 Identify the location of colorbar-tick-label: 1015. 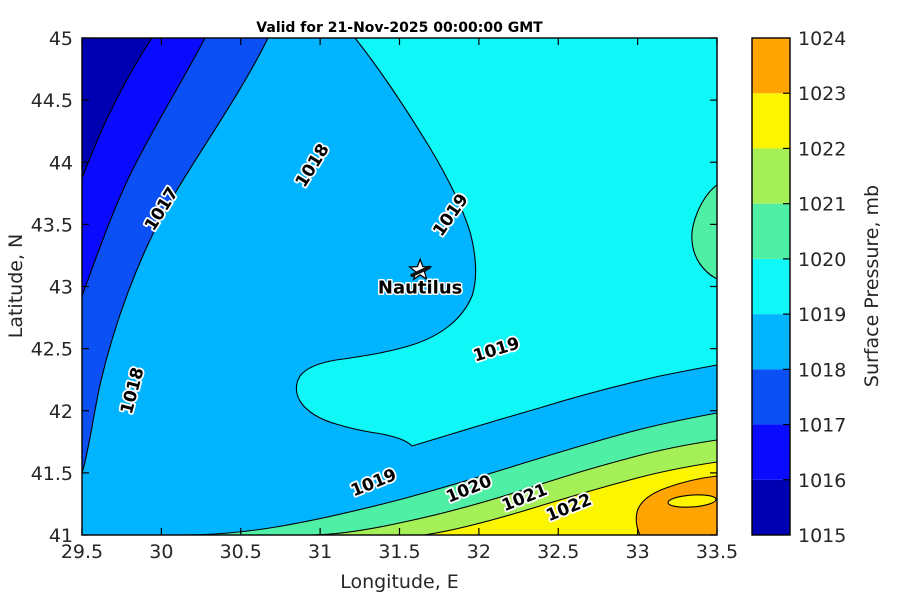
(822, 536).